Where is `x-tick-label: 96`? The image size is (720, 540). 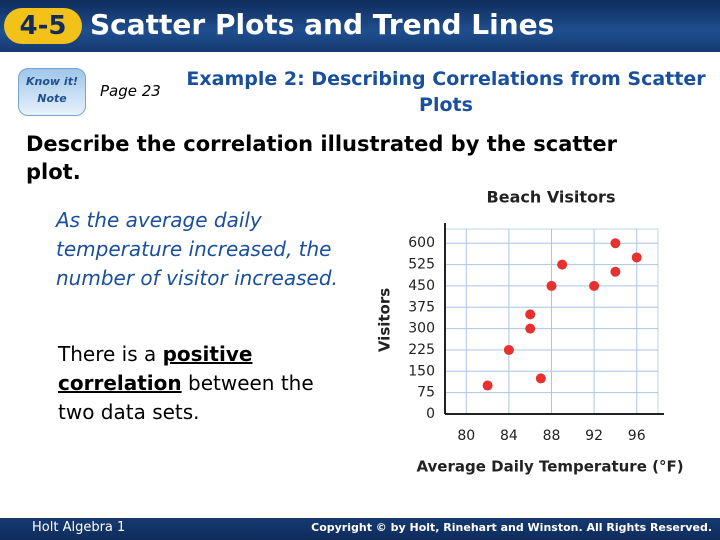
x-tick-label: 96 is located at coordinates (637, 436).